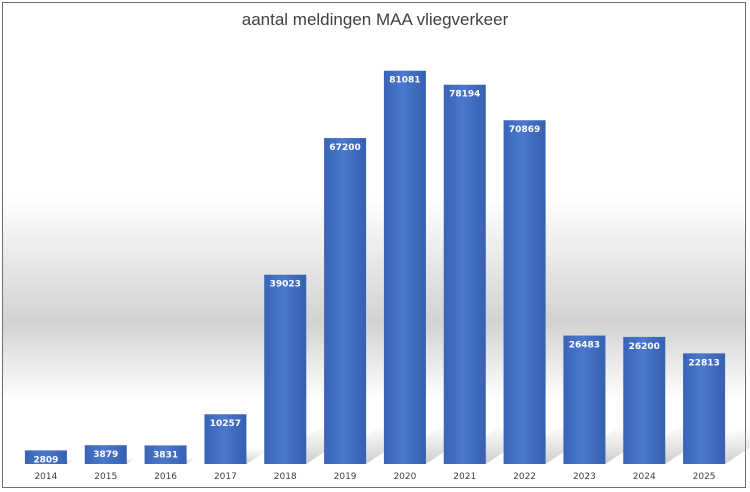  Describe the element at coordinates (285, 285) in the screenshot. I see `data-label-2018: 39023` at that location.